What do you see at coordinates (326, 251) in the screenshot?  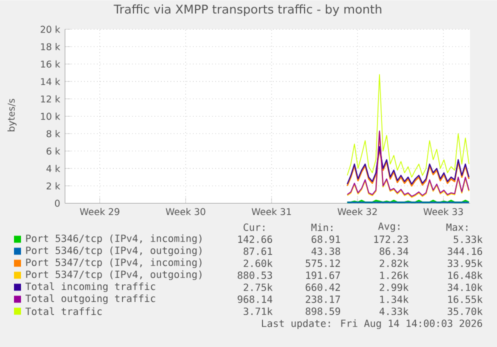 I see `text: 43.38` at bounding box center [326, 251].